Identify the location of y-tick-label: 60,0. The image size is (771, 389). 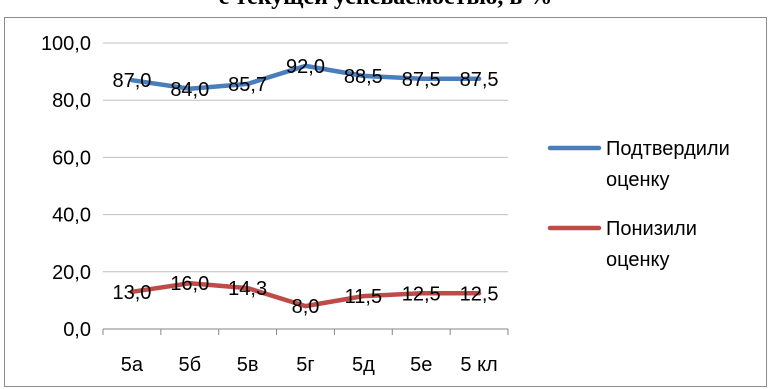
(71, 158).